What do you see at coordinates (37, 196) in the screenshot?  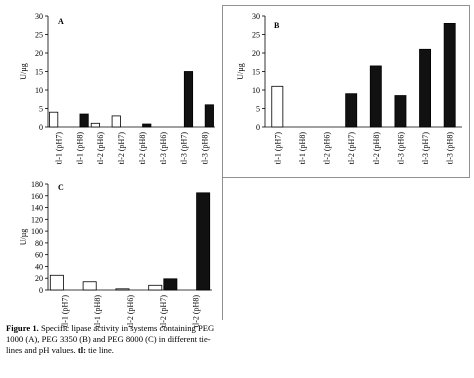 I see `y-tick-label: 160` at bounding box center [37, 196].